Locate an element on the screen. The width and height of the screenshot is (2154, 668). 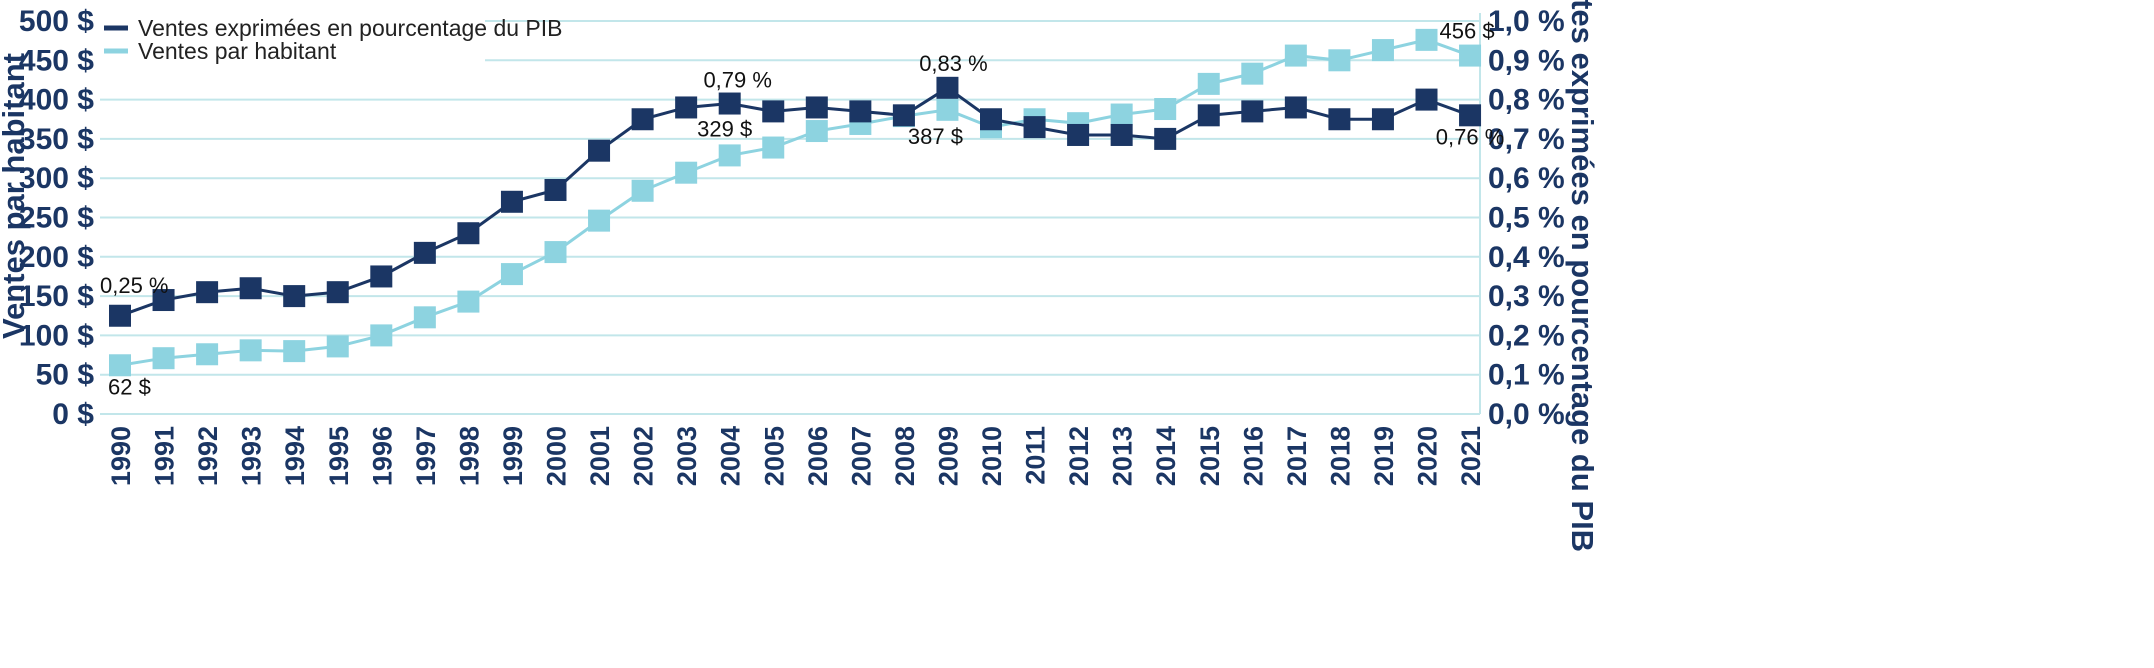
right-tick-label: 0,3 % is located at coordinates (1526, 296).